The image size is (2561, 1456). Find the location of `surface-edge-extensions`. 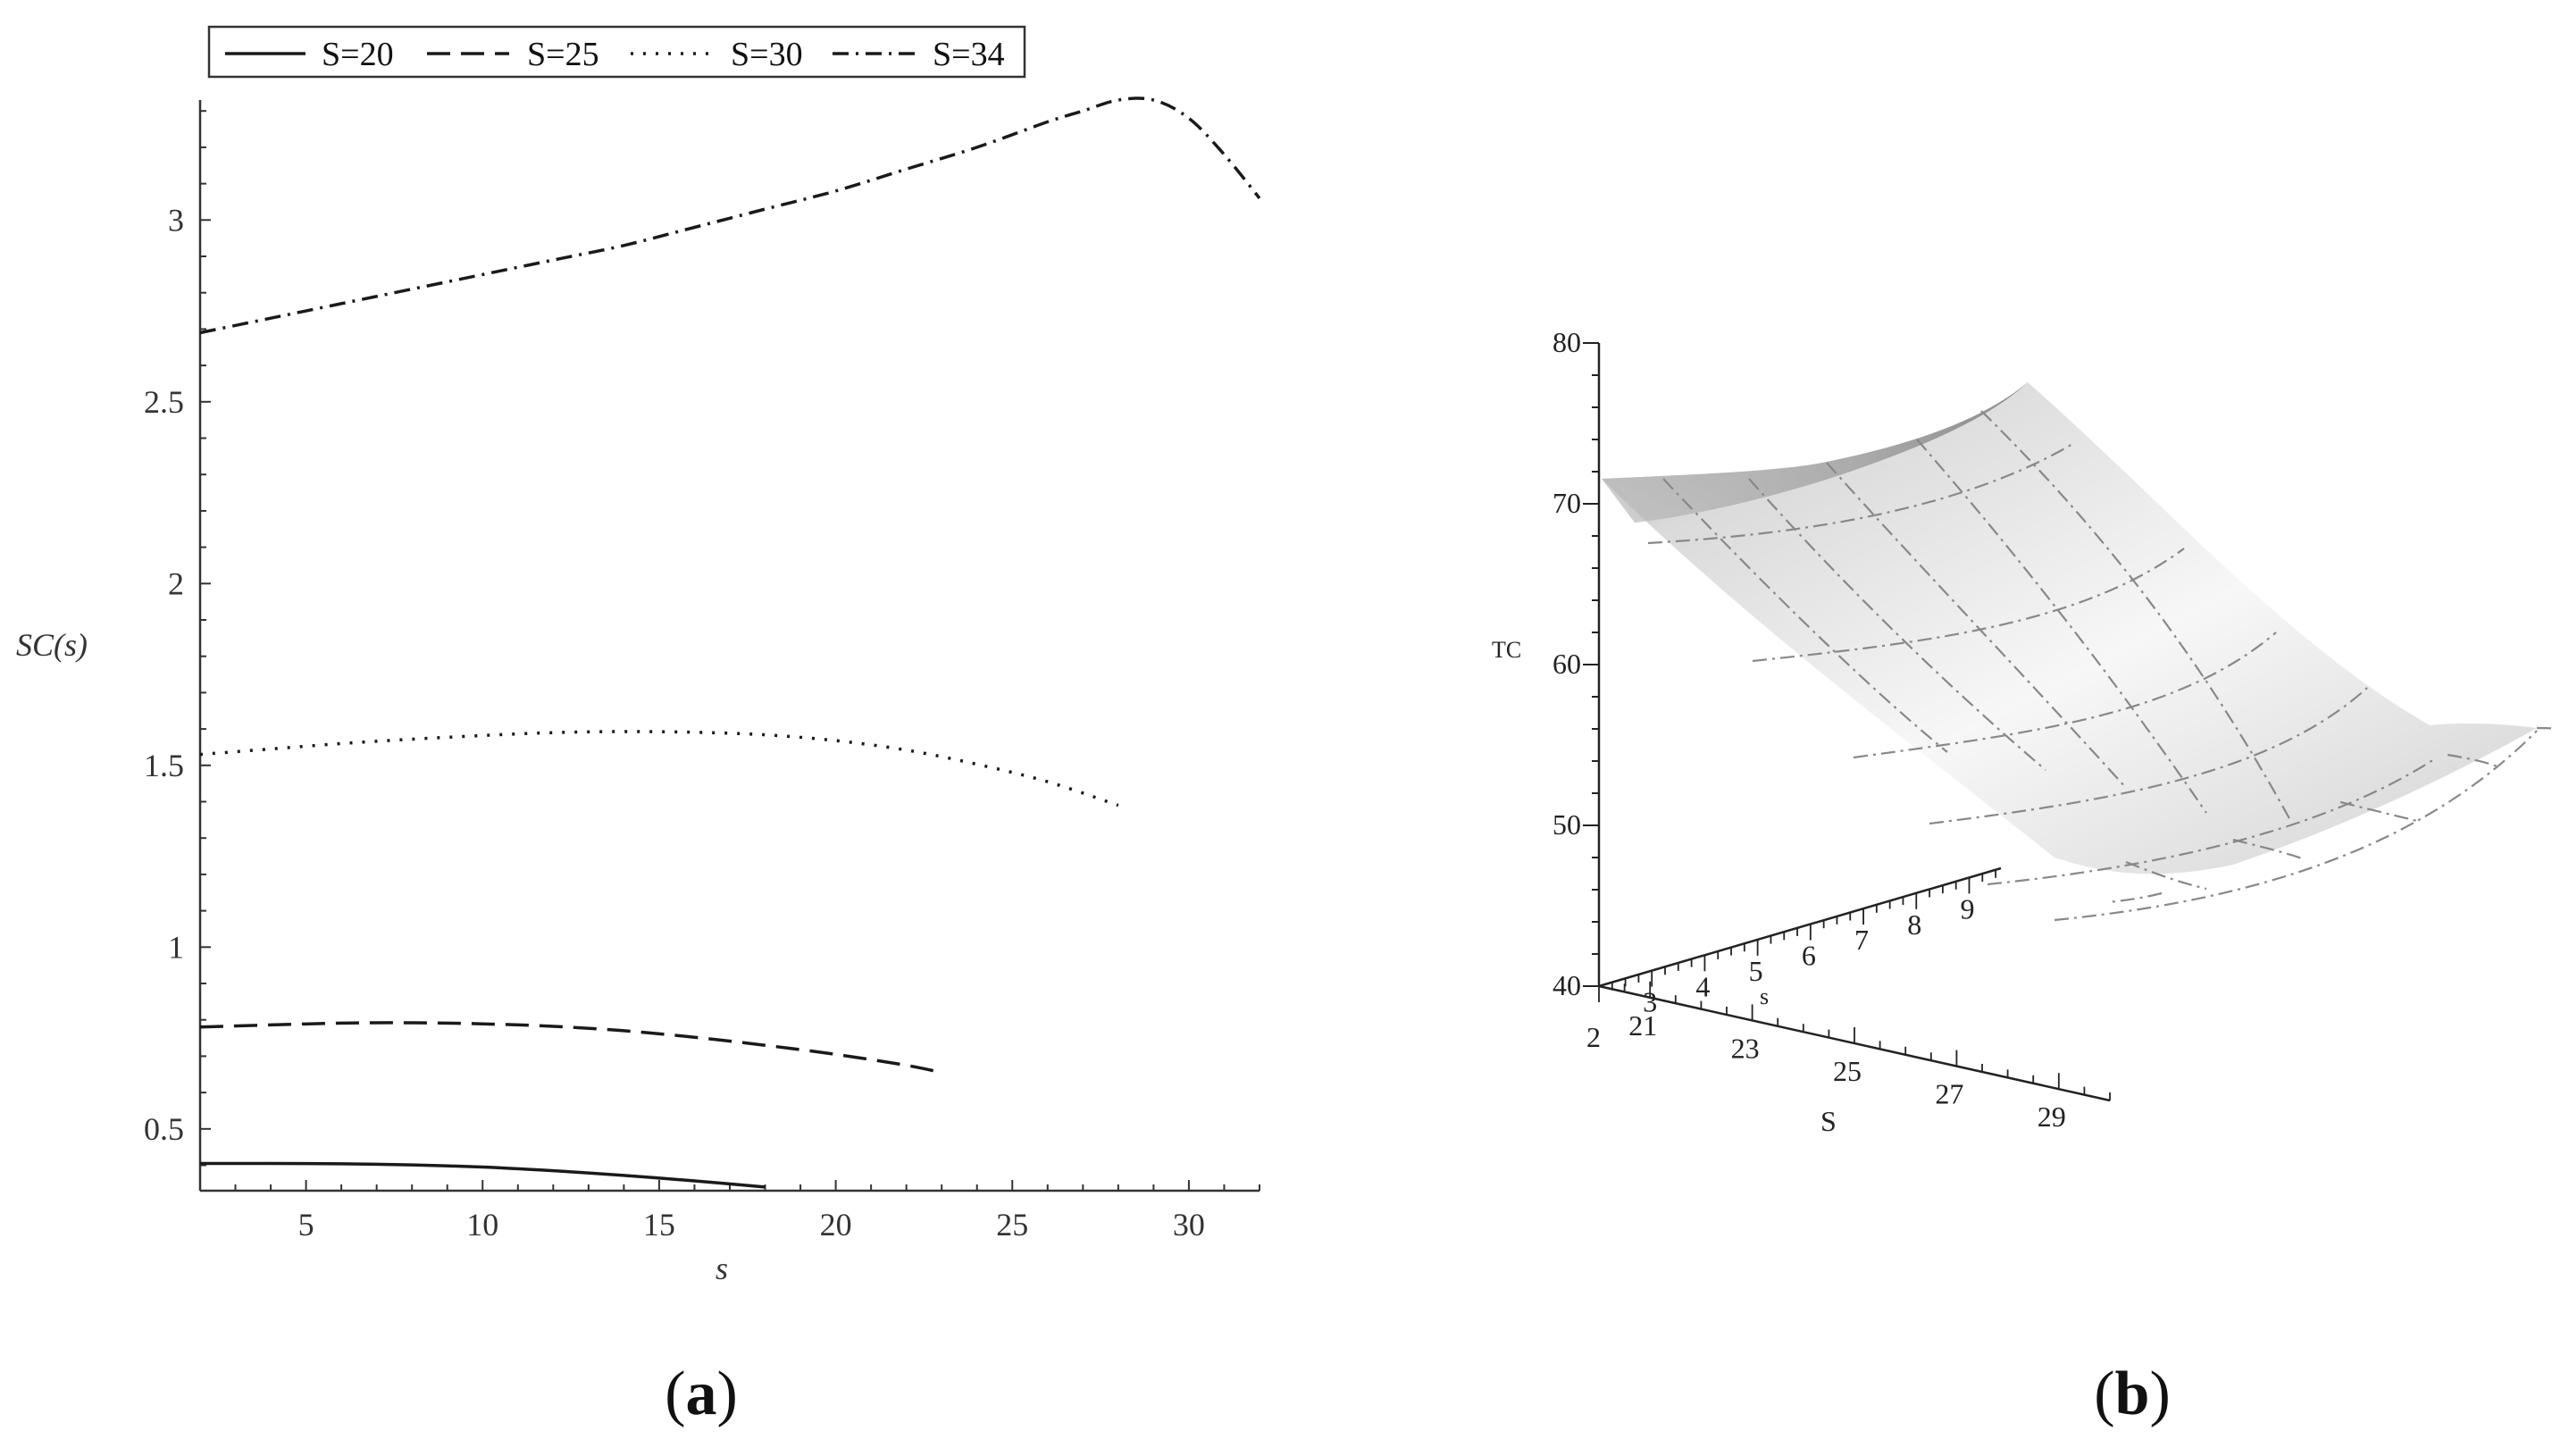

surface-edge-extensions is located at coordinates (2331, 815).